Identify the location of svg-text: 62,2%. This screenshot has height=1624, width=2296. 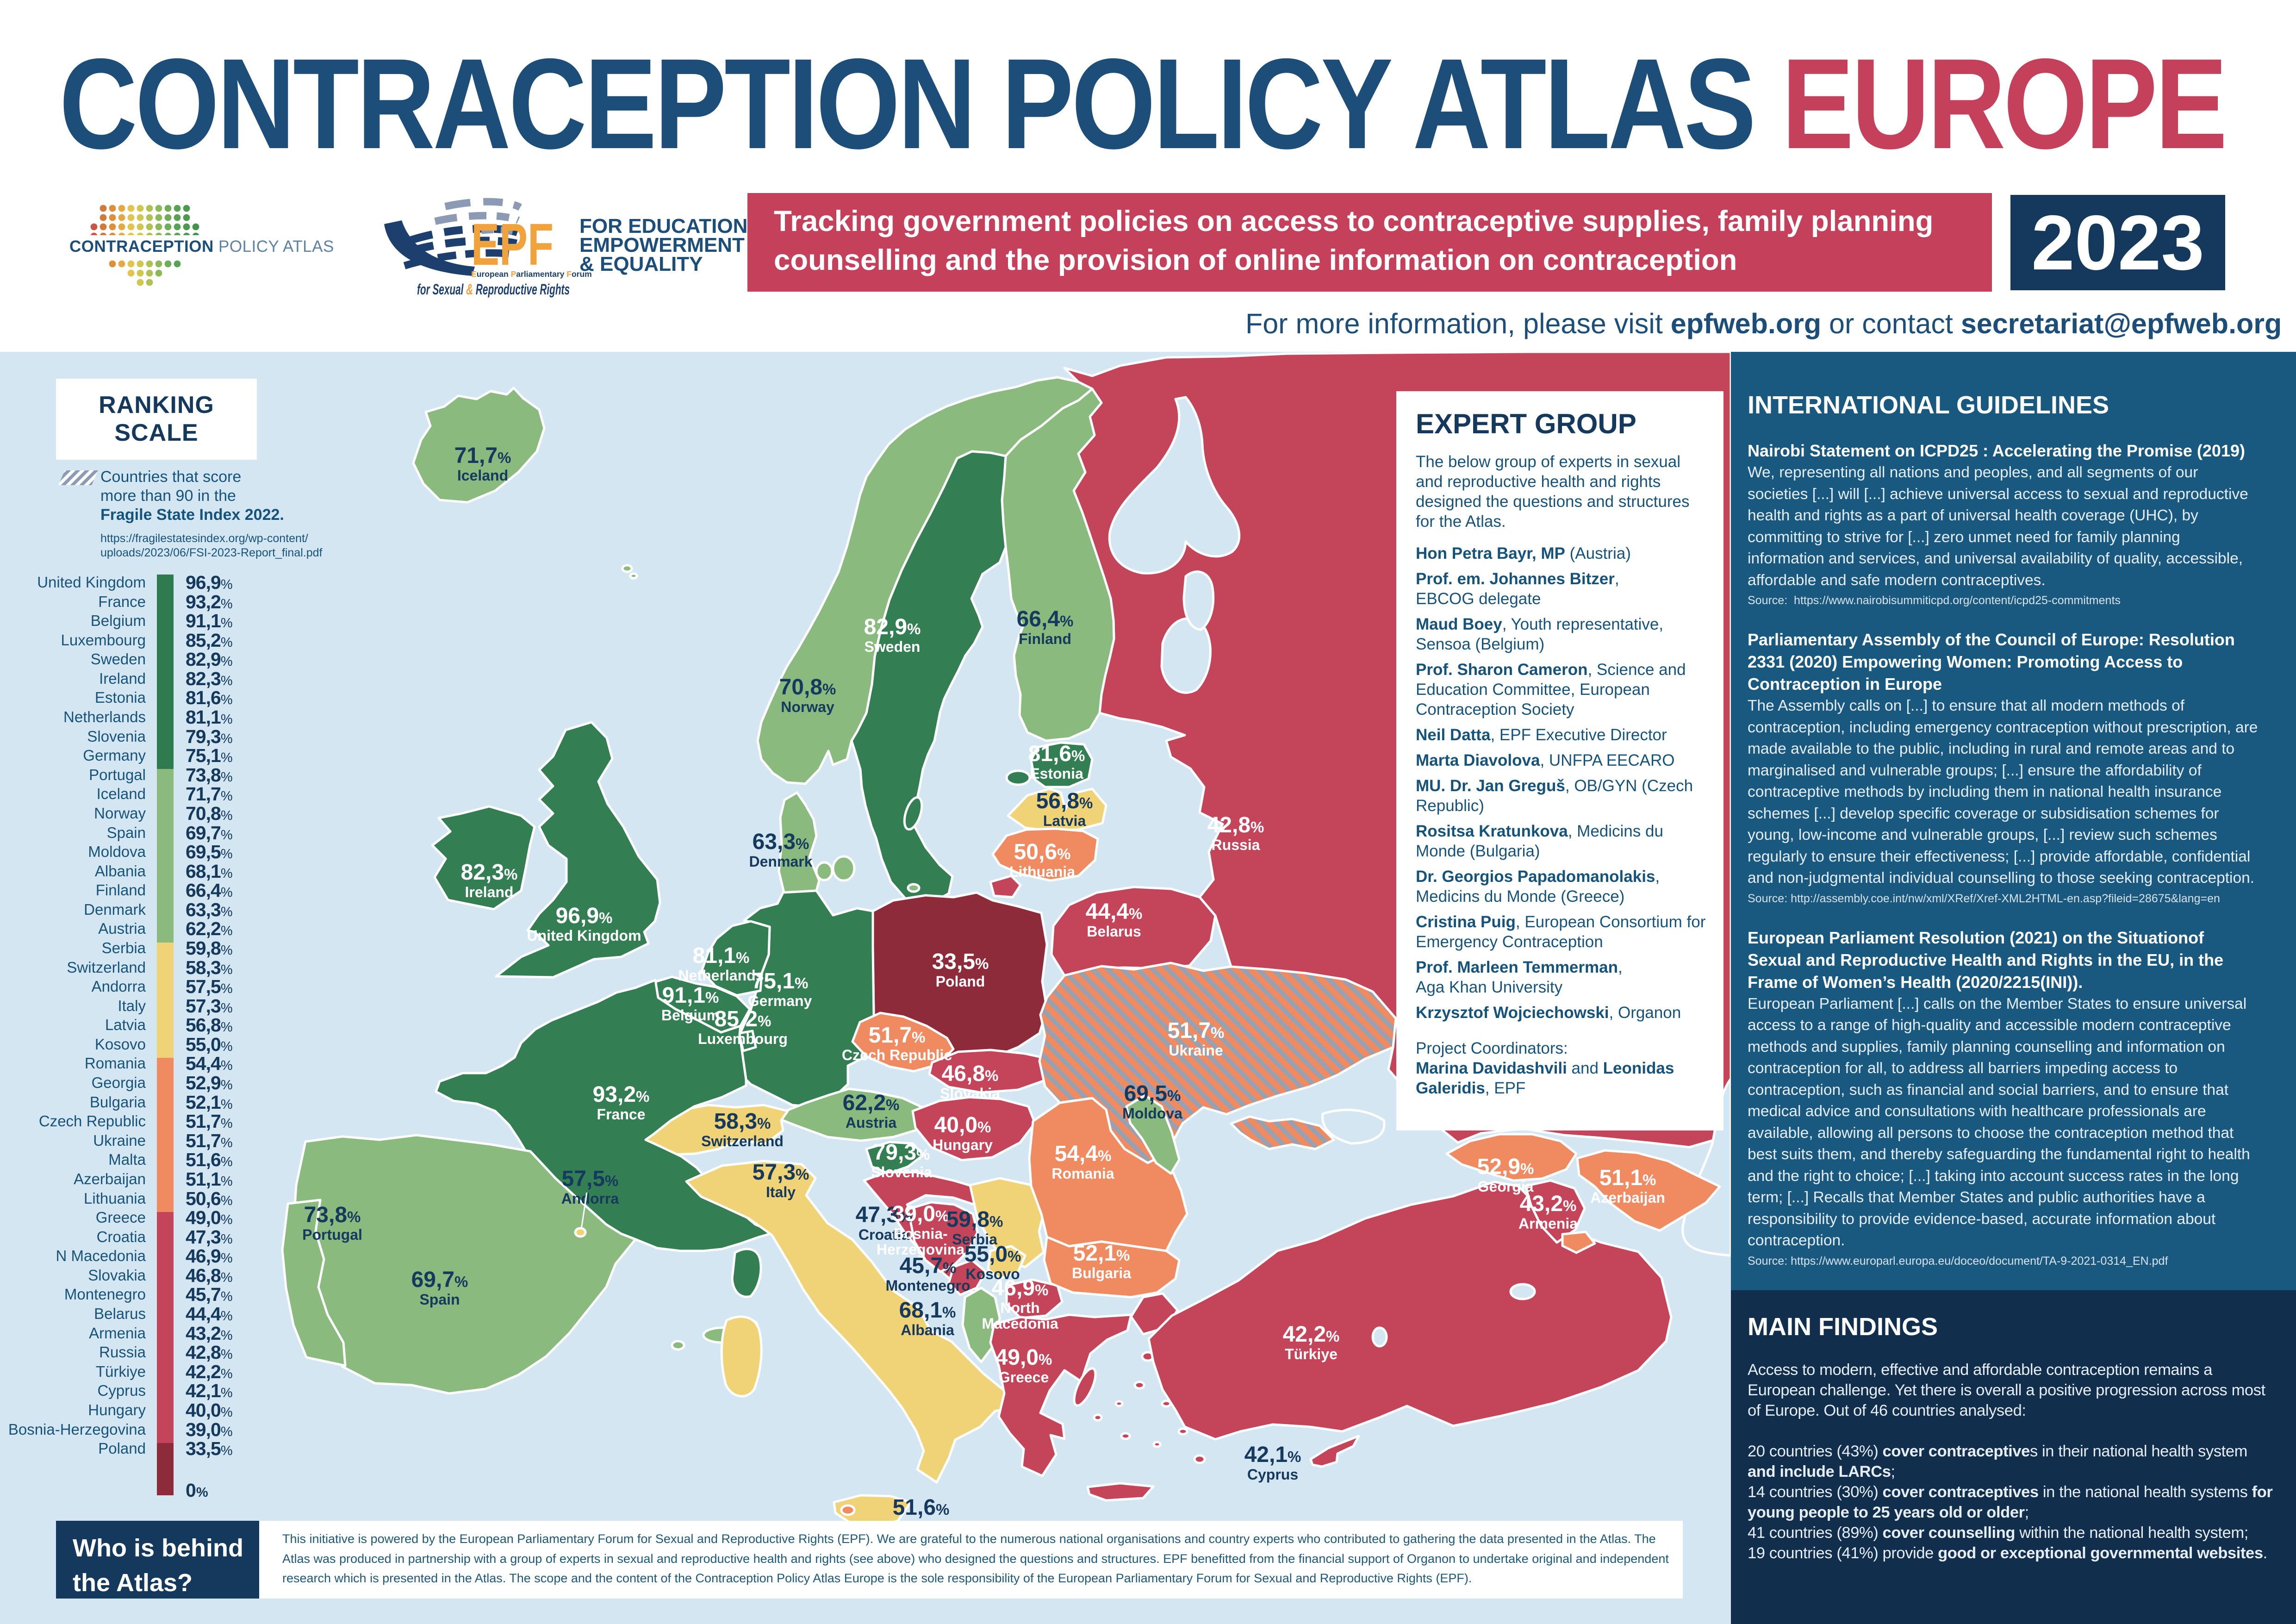
(871, 1103).